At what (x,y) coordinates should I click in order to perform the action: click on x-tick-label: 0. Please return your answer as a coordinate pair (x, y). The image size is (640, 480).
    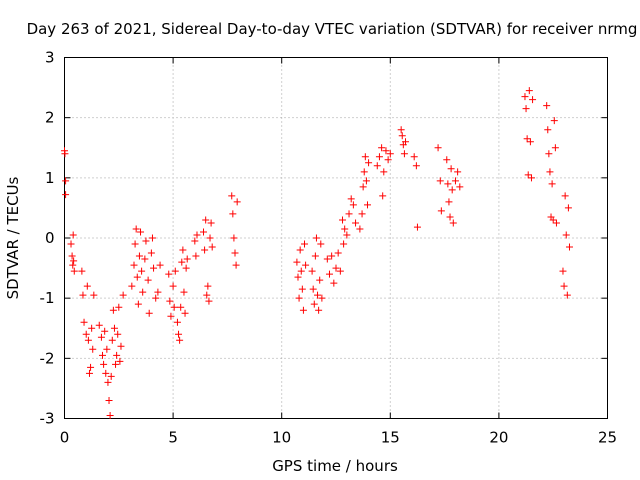
    Looking at the image, I should click on (65, 438).